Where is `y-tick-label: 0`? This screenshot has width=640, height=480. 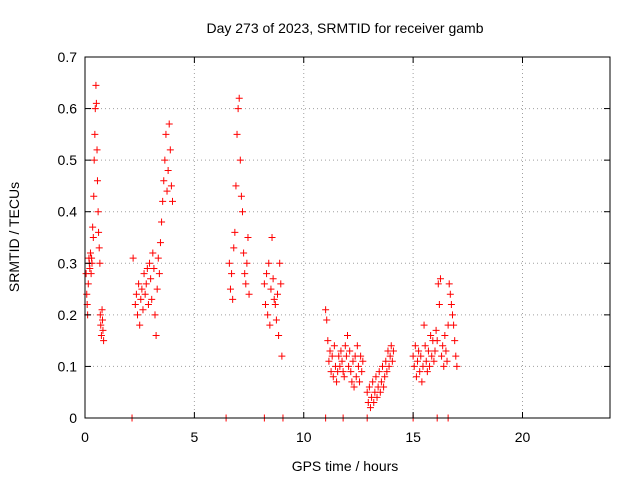 y-tick-label: 0 is located at coordinates (73, 418).